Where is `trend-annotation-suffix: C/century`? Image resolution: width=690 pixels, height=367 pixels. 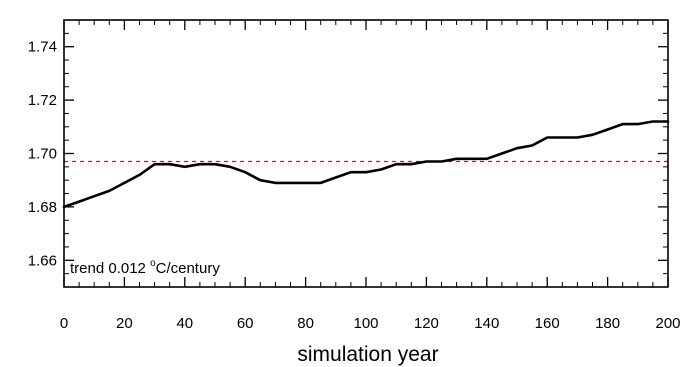
trend-annotation-suffix: C/century is located at coordinates (188, 268).